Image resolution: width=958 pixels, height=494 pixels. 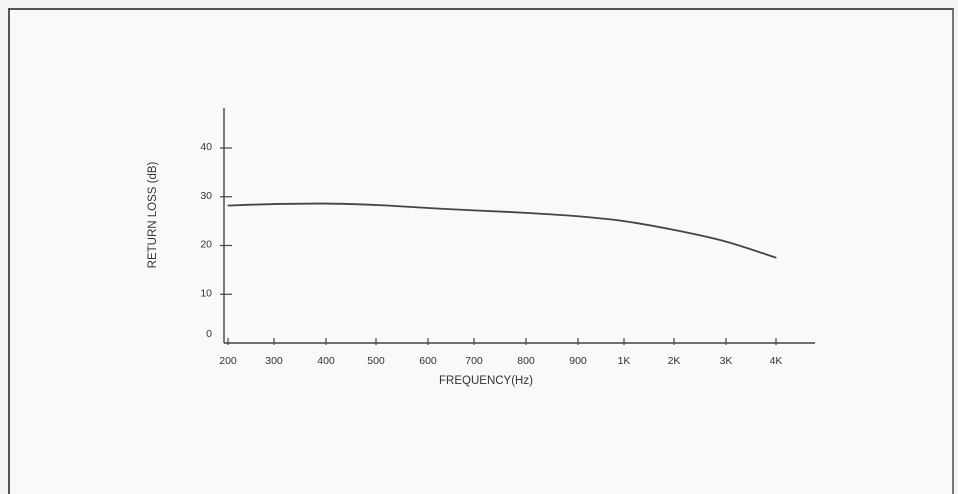 What do you see at coordinates (206, 245) in the screenshot?
I see `y-tick-label: 20` at bounding box center [206, 245].